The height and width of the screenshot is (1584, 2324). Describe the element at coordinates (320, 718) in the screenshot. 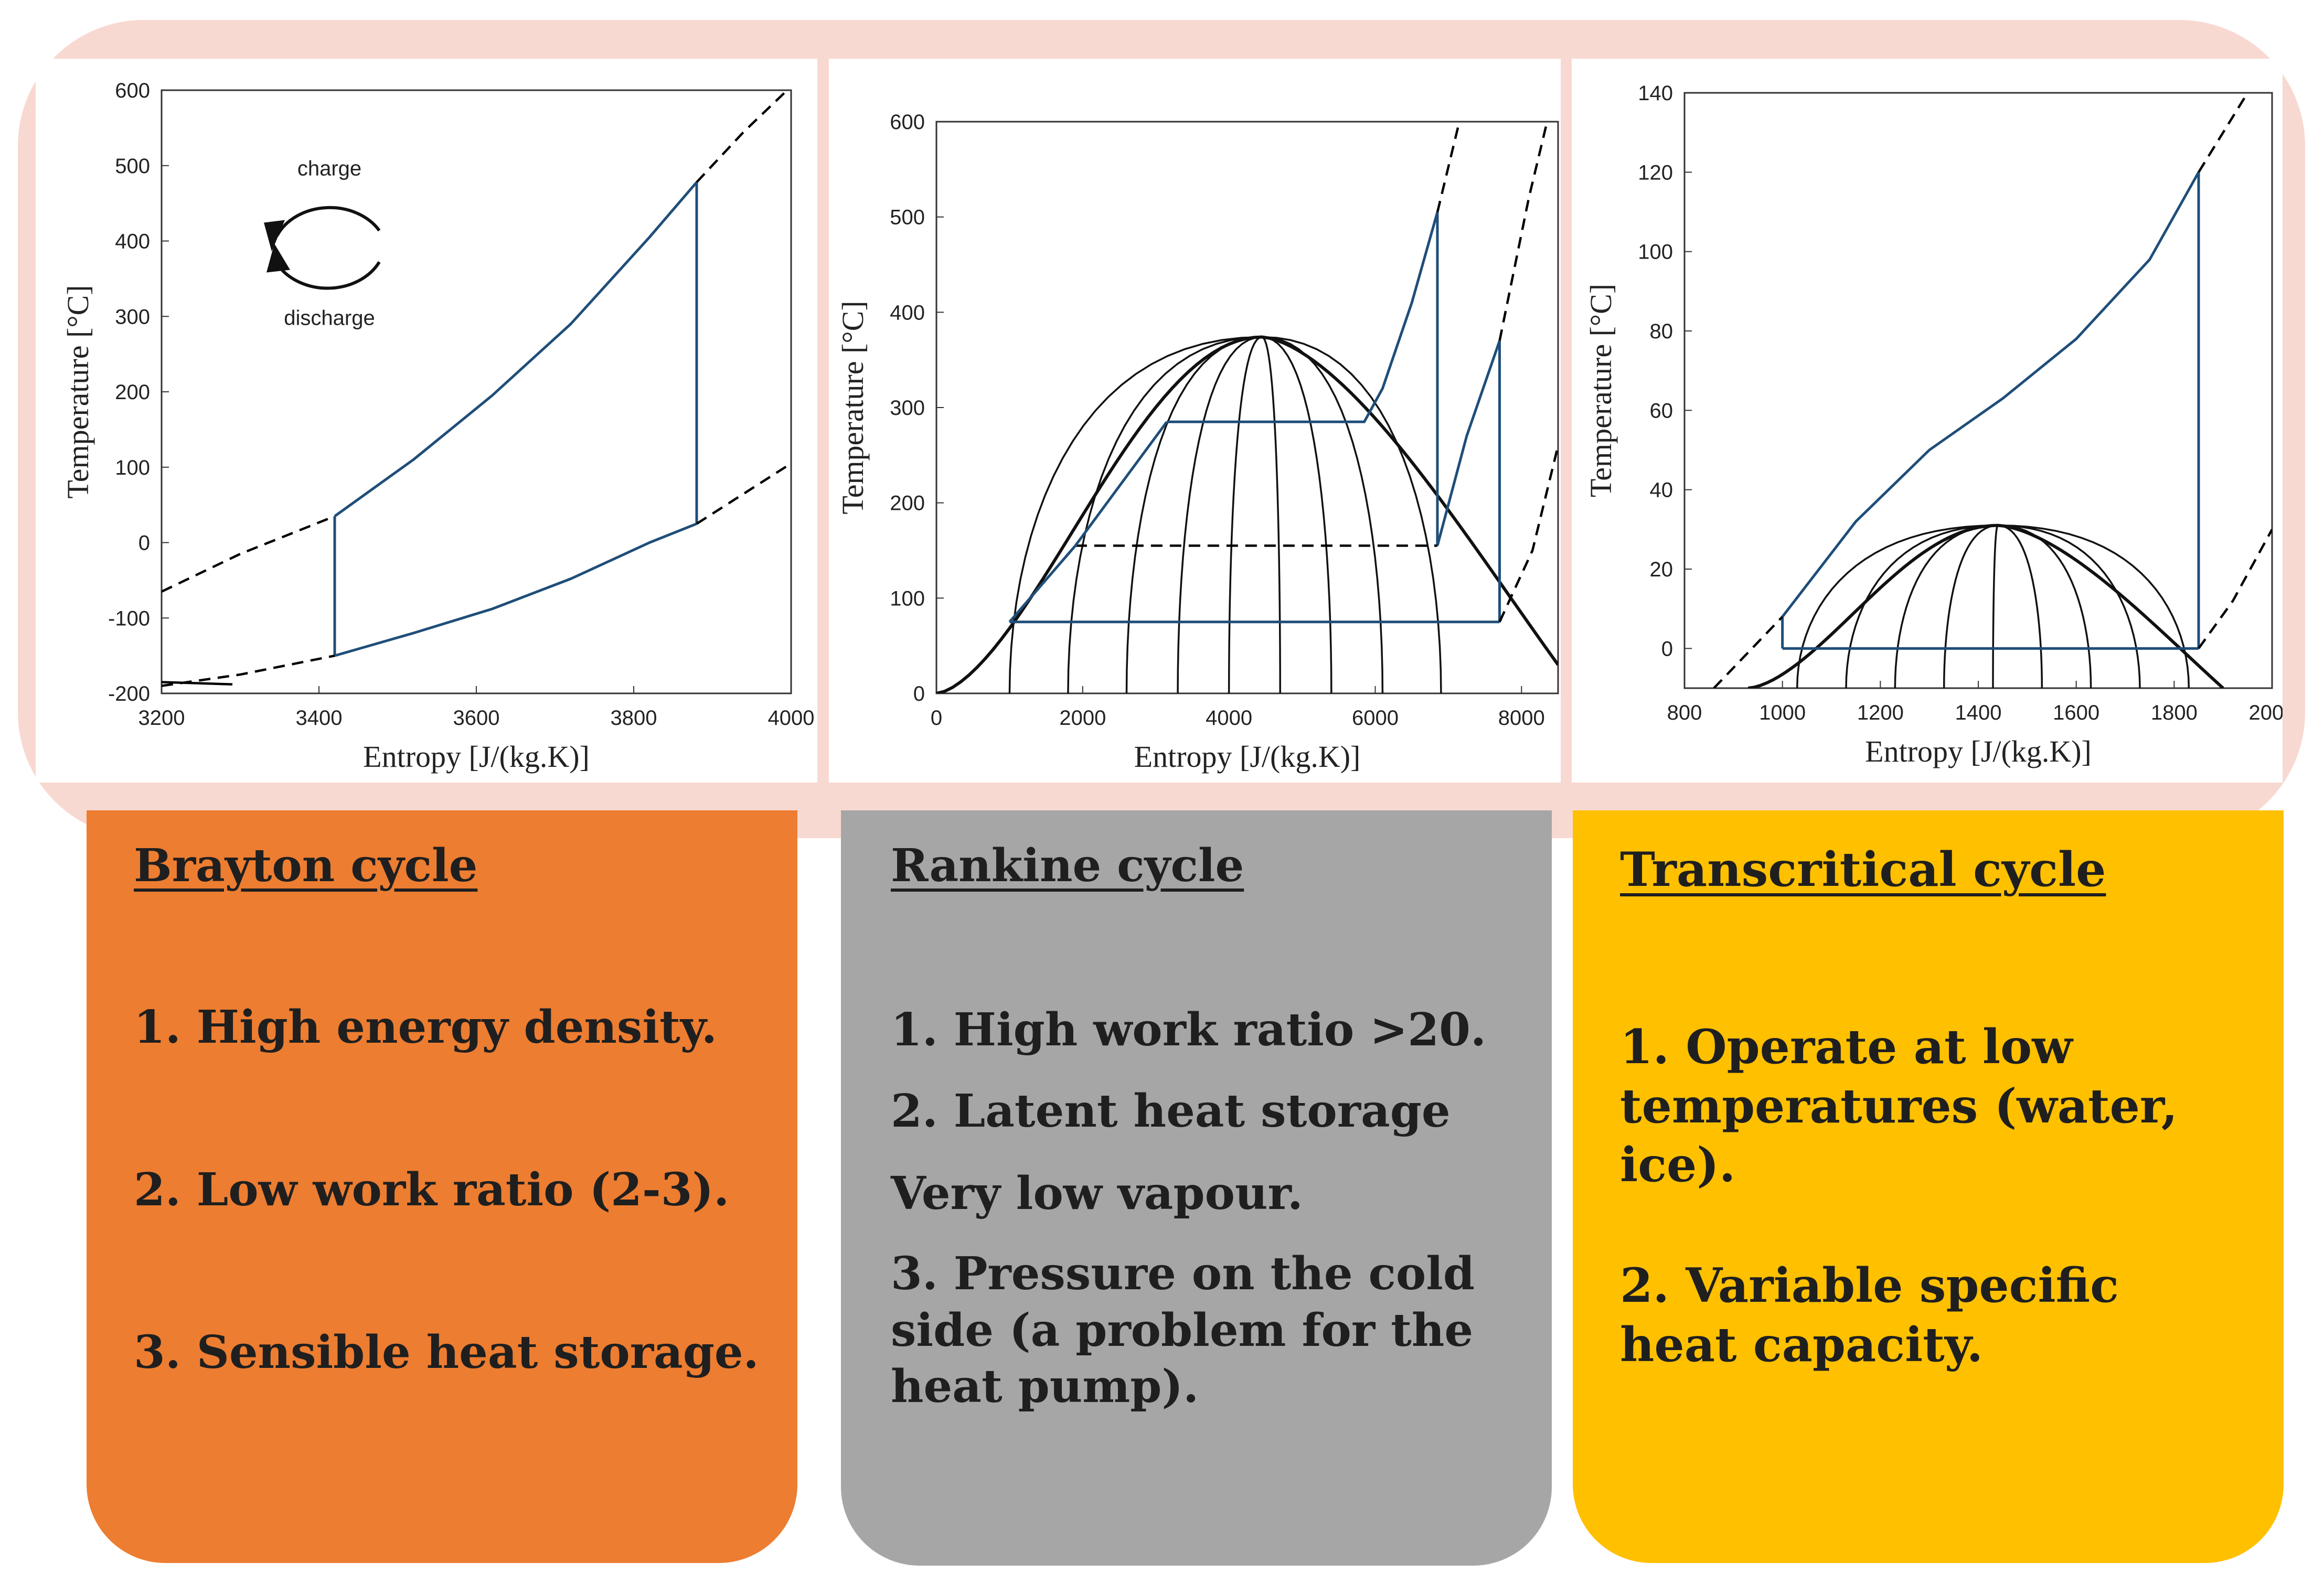

I see `x-tick-label: 3400` at that location.